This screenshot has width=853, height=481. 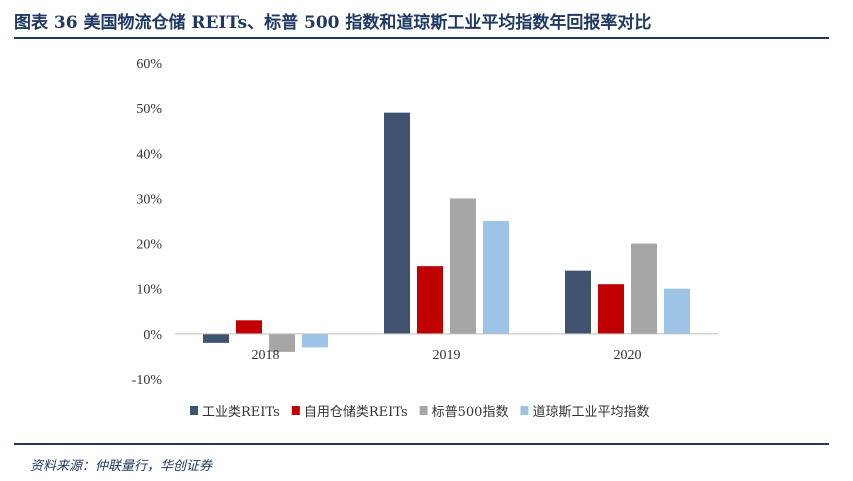 I want to click on y-tick-label: 20%, so click(x=149, y=245).